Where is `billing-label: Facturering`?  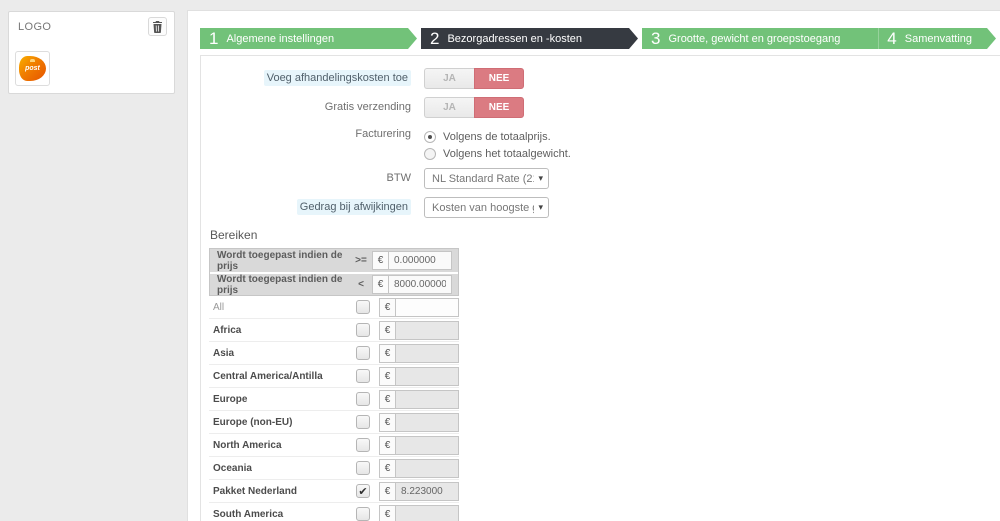 billing-label: Facturering is located at coordinates (383, 134).